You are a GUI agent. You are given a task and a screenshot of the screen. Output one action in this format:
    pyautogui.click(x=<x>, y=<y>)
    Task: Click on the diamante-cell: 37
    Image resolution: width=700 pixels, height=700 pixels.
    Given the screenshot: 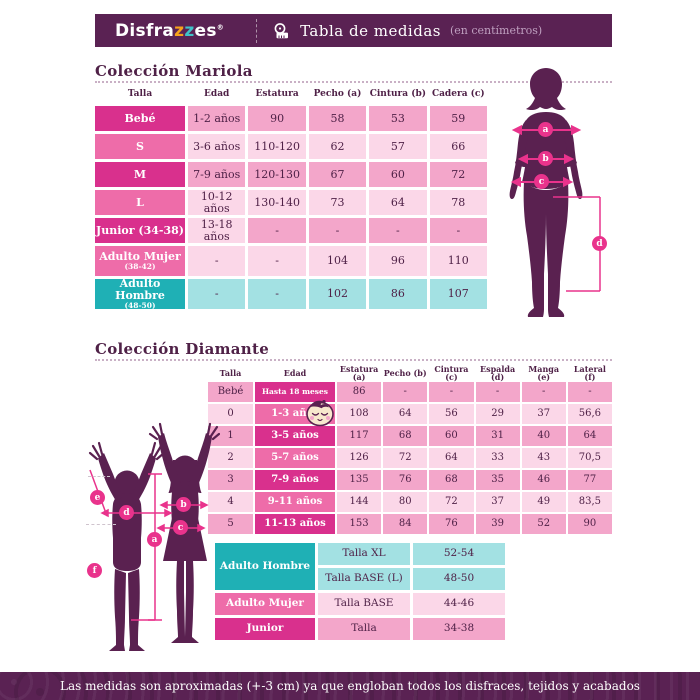 What is the action you would take?
    pyautogui.click(x=497, y=502)
    